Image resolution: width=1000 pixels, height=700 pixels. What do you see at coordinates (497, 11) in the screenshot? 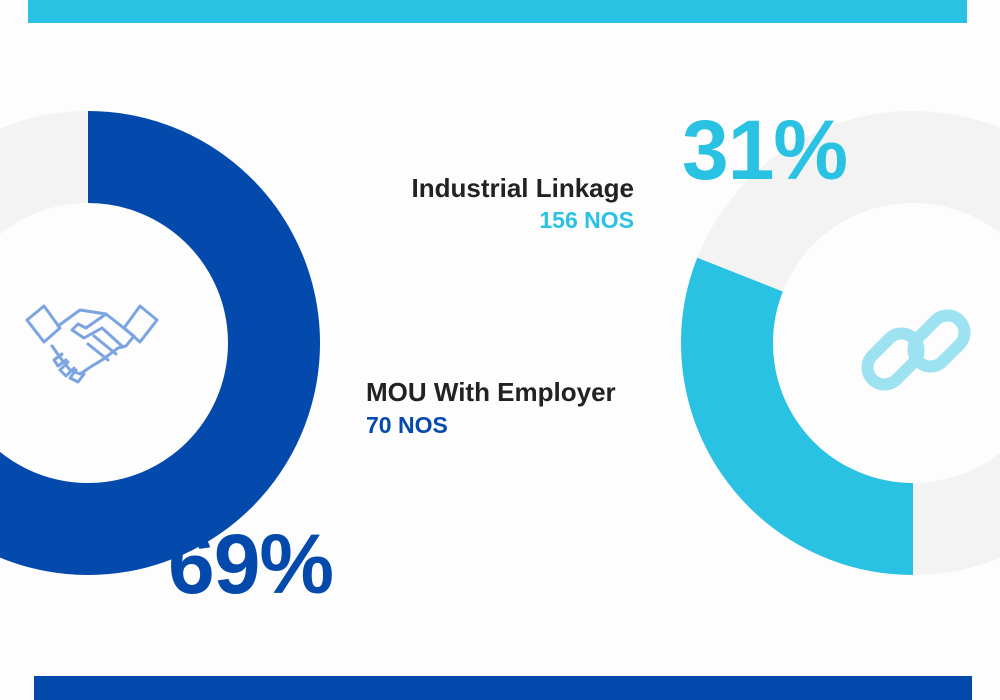
I see `top-accent-bar` at bounding box center [497, 11].